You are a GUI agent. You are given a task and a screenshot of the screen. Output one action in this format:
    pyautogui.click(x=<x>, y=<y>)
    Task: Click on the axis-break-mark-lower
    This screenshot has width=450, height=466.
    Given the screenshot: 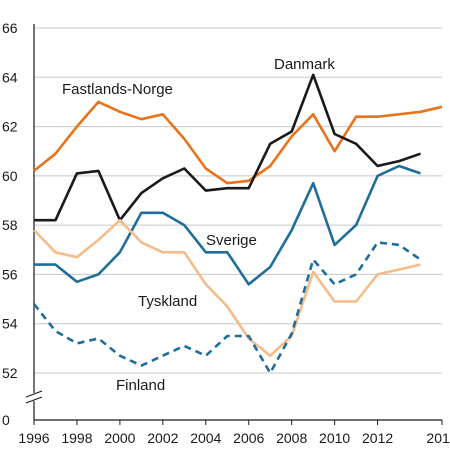 What is the action you would take?
    pyautogui.click(x=34, y=400)
    